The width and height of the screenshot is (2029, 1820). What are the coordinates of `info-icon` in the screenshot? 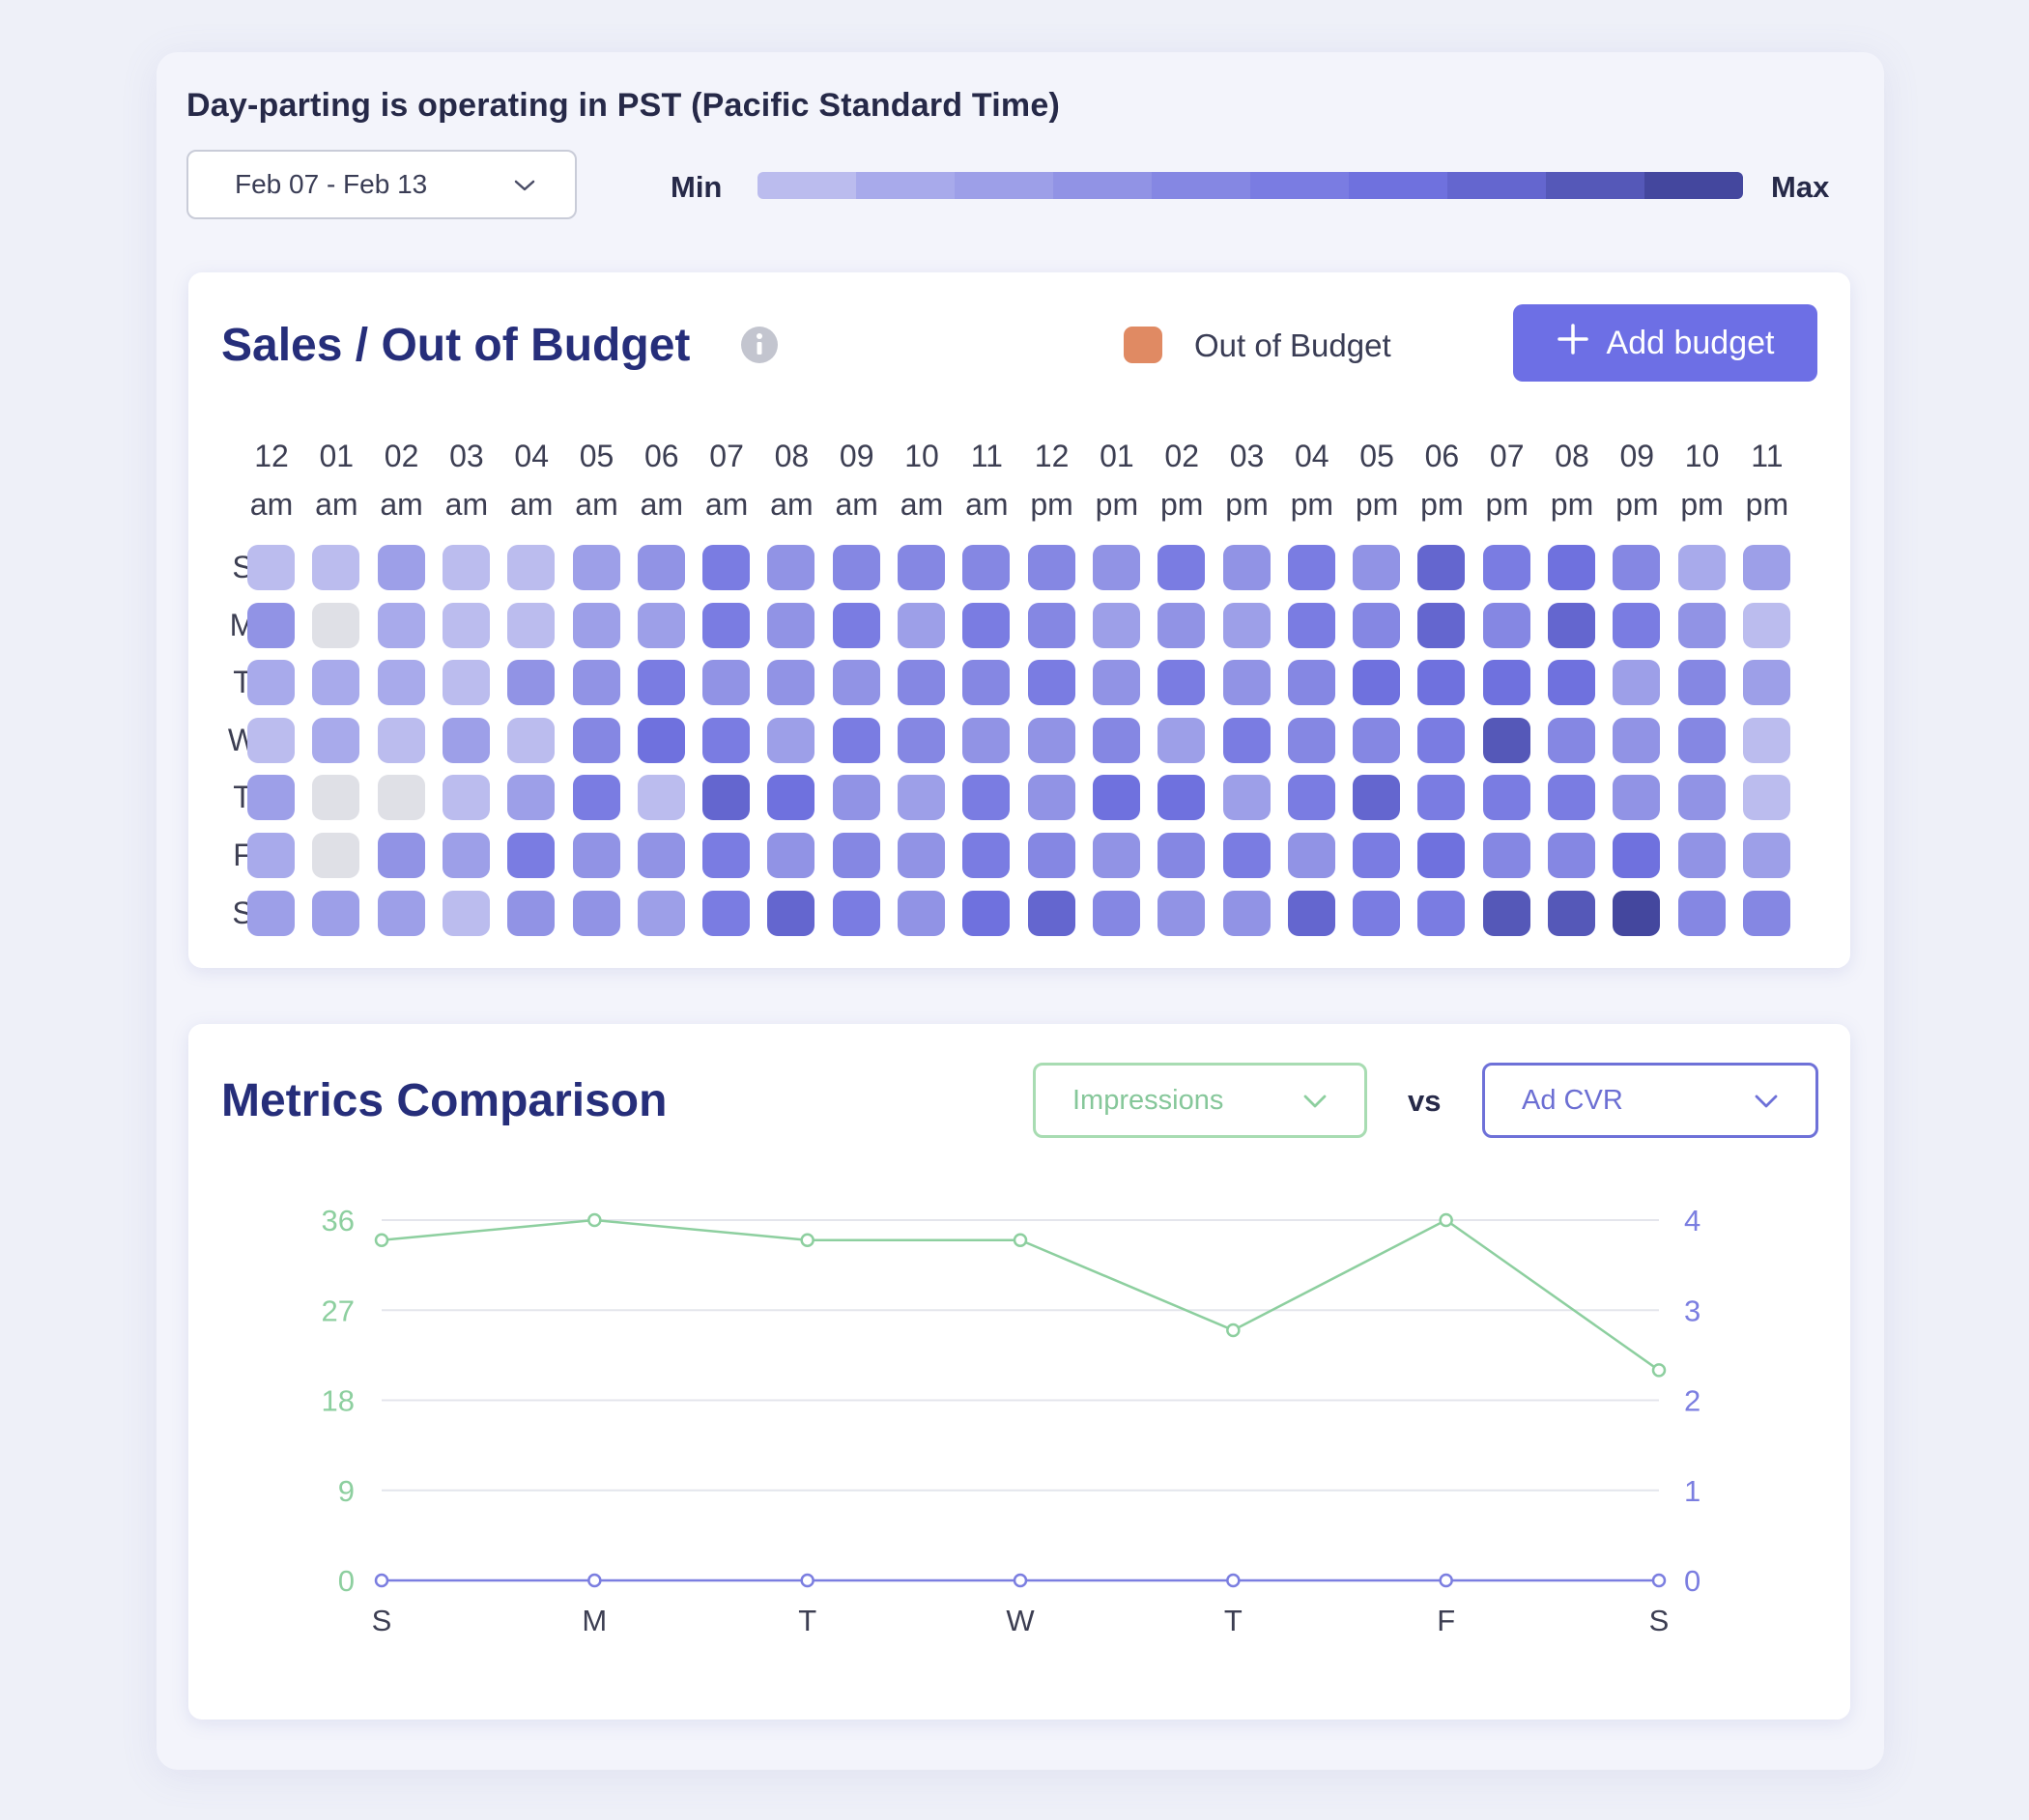 It's located at (760, 345).